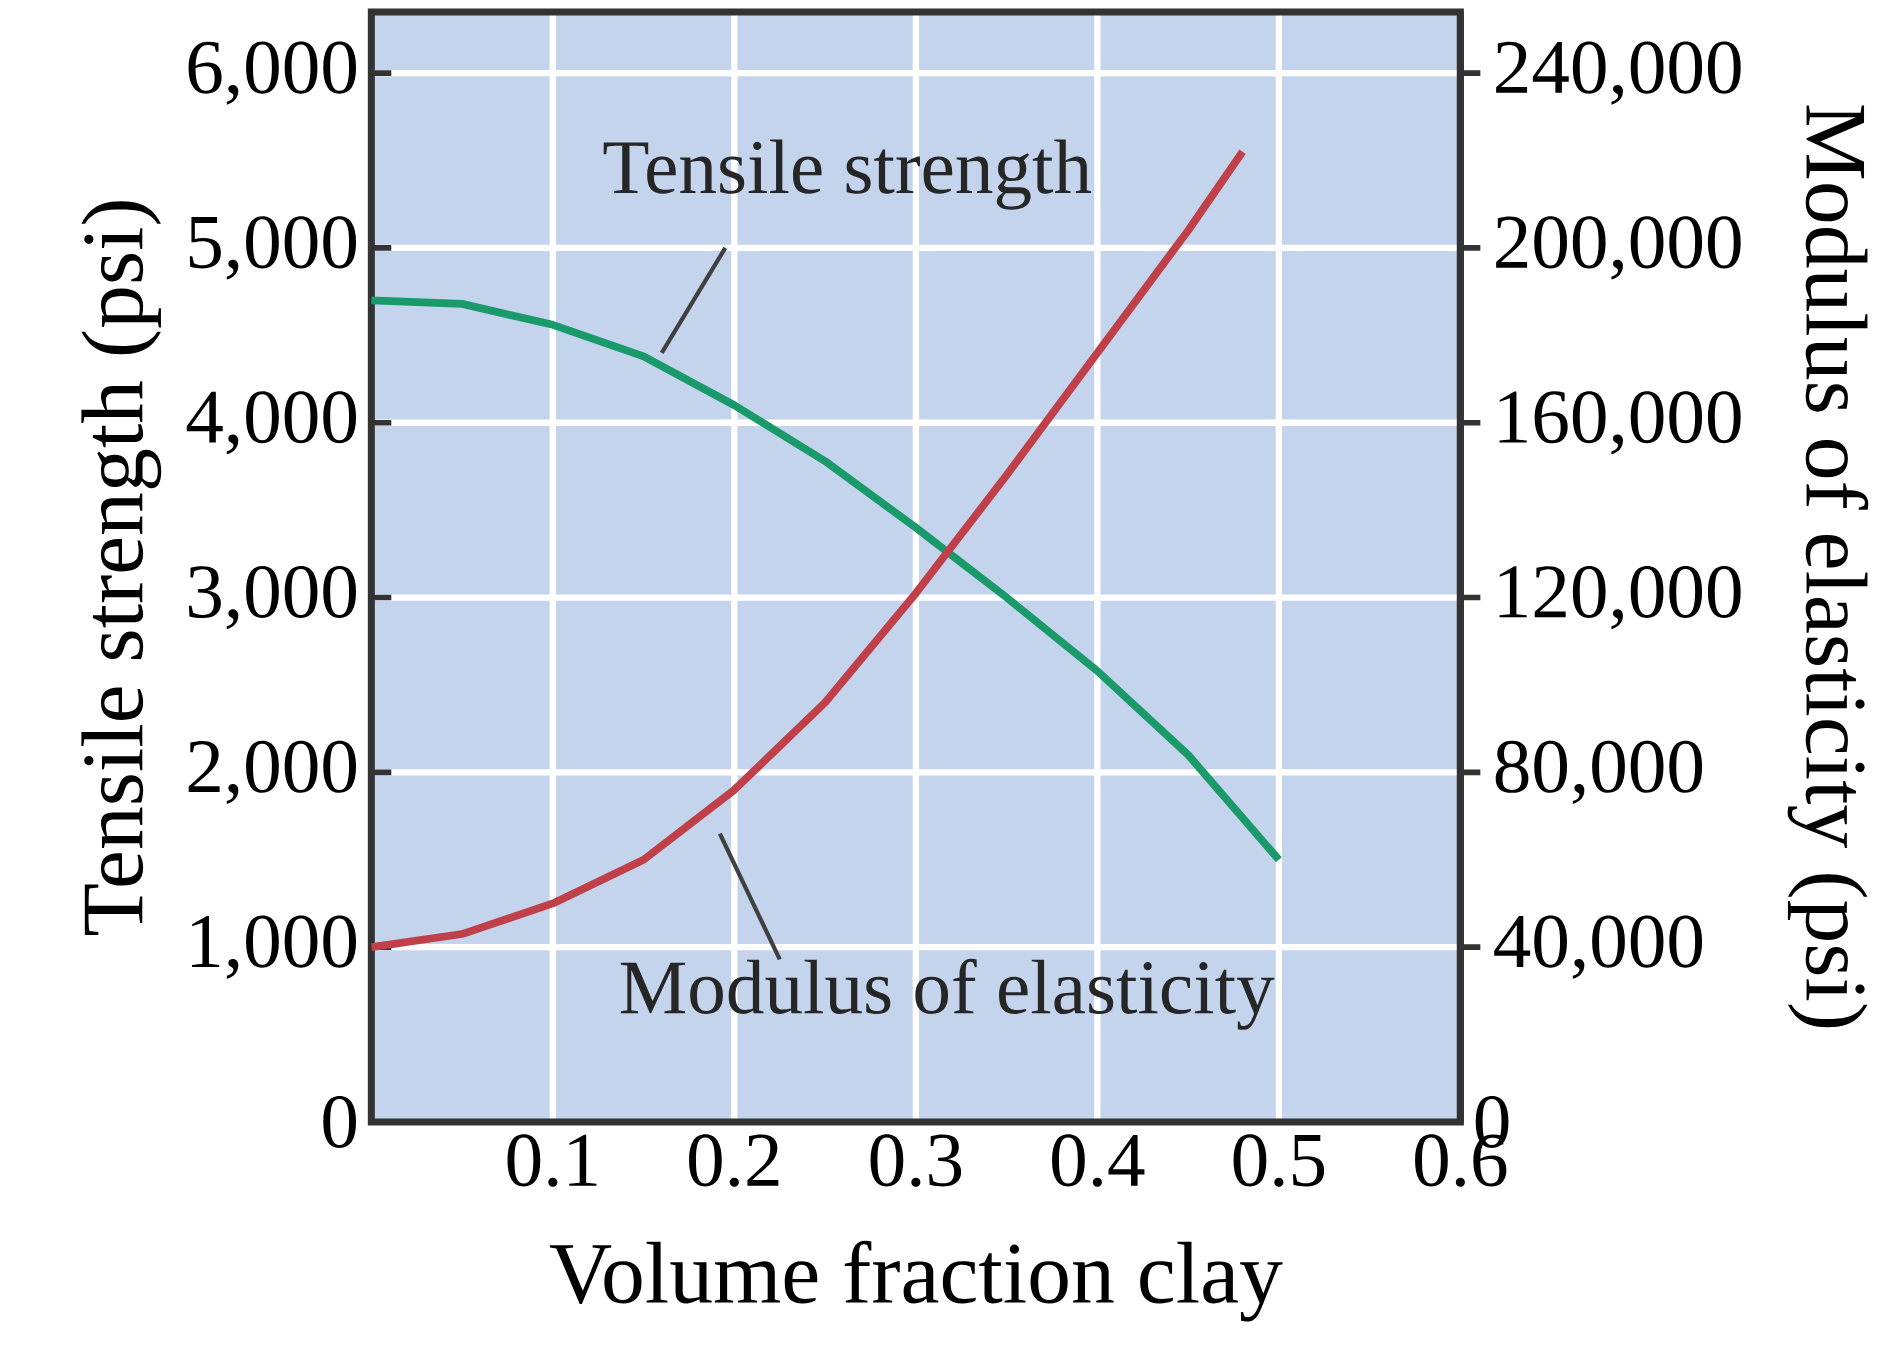  Describe the element at coordinates (272, 248) in the screenshot. I see `y-tick-label: 5,000` at that location.